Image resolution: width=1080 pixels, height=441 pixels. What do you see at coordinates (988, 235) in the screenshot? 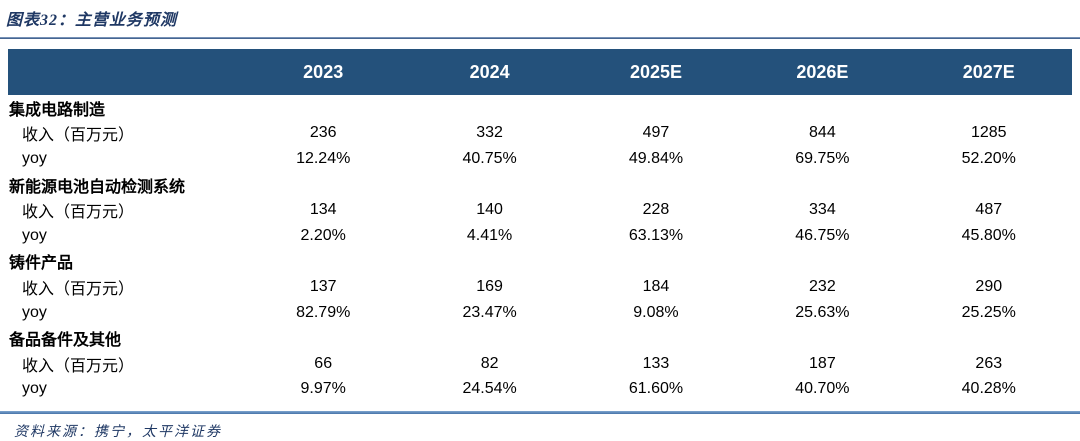
I see `yoy-value: 45.80%` at bounding box center [988, 235].